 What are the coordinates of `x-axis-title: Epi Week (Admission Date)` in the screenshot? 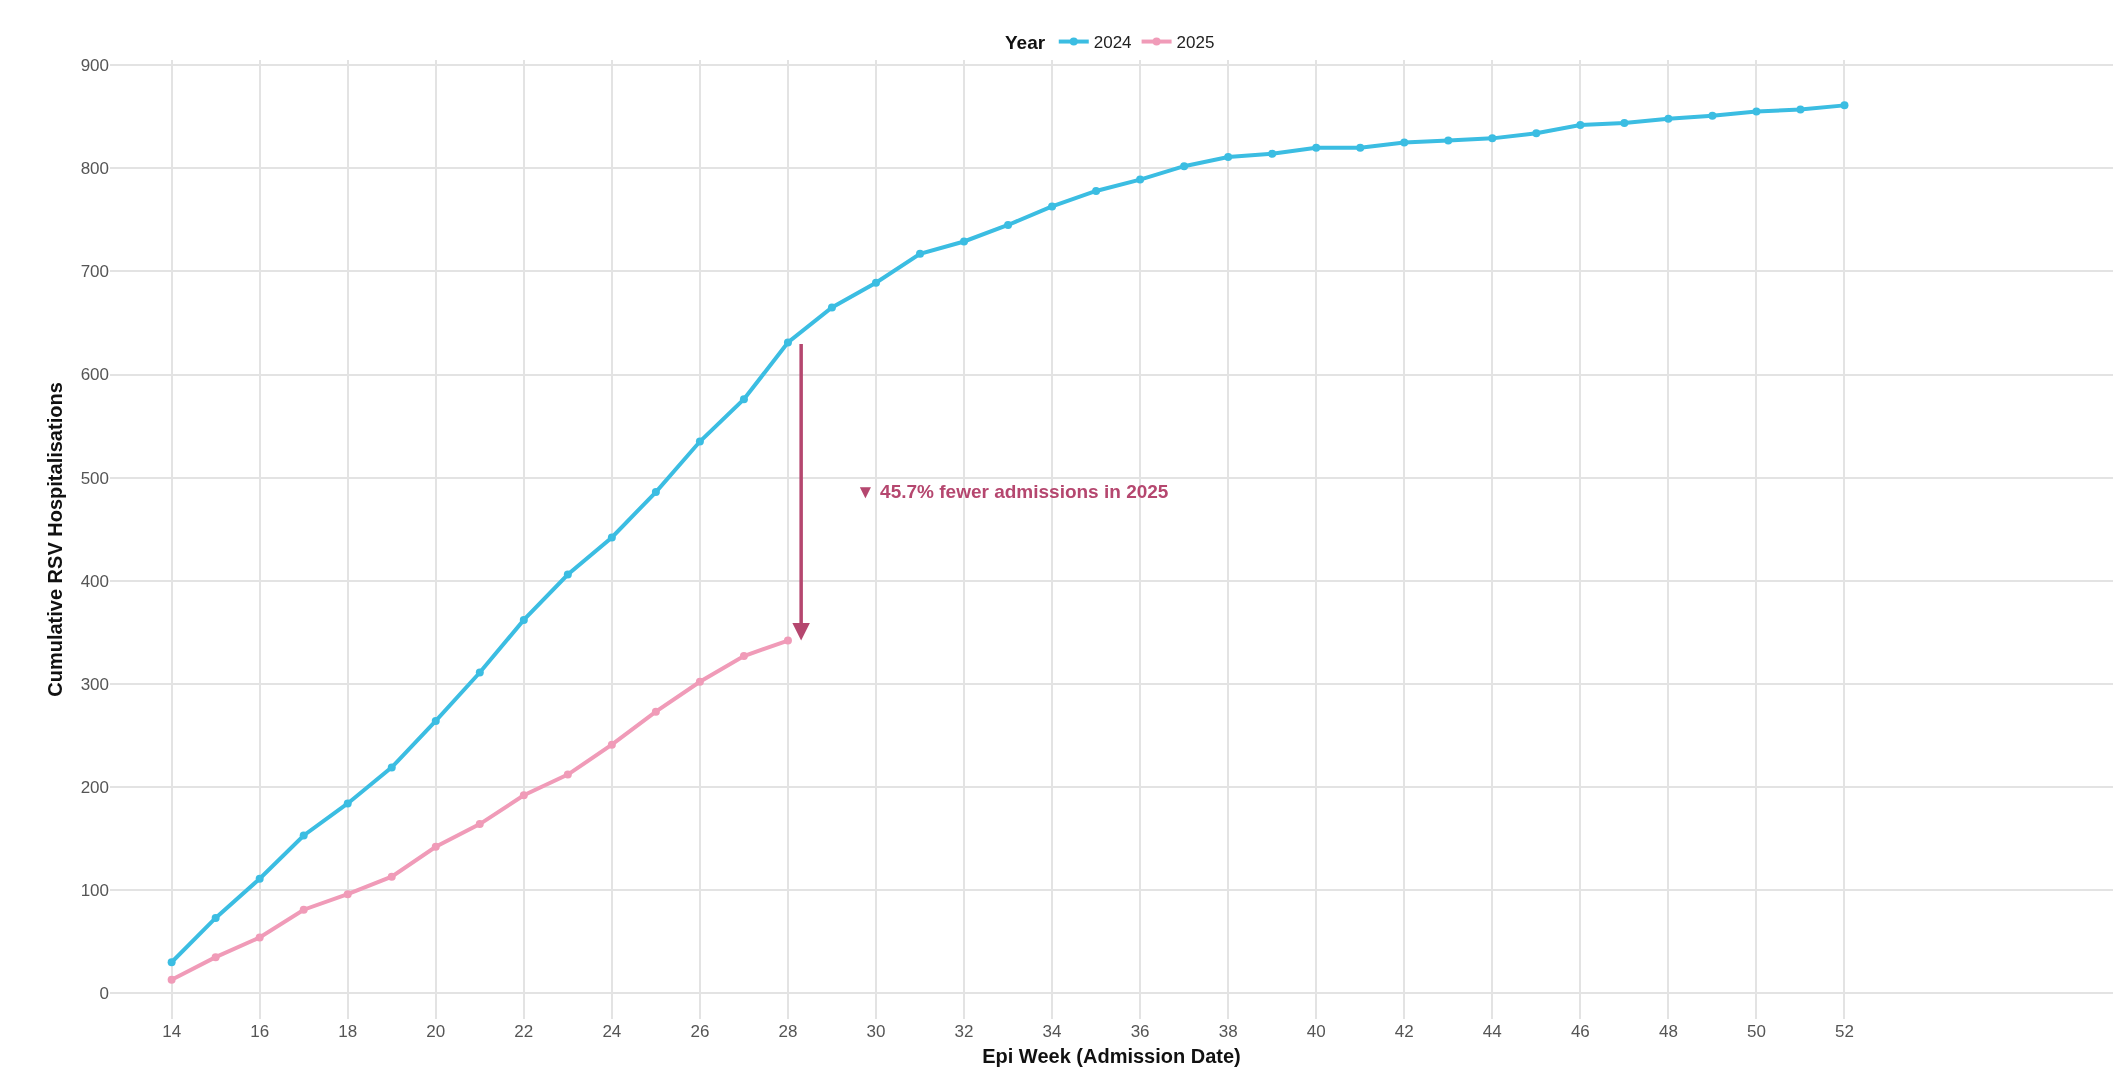 It's located at (1111, 1055).